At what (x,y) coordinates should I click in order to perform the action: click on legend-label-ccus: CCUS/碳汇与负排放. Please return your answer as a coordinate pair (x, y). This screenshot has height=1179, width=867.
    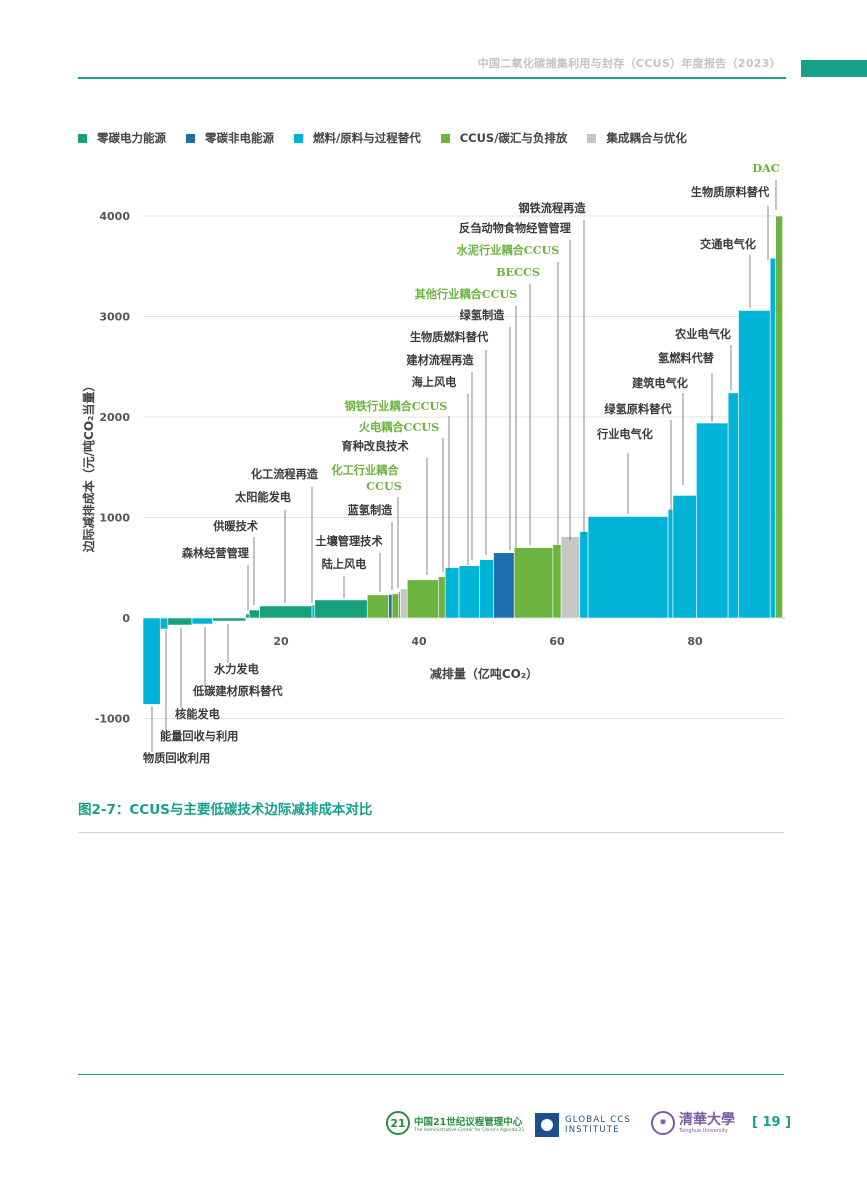
    Looking at the image, I should click on (513, 138).